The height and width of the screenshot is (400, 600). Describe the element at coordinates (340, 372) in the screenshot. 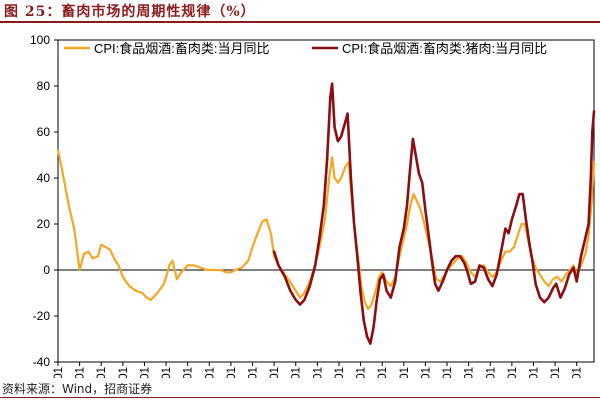

I see `x-tick-label: 2008-01` at that location.